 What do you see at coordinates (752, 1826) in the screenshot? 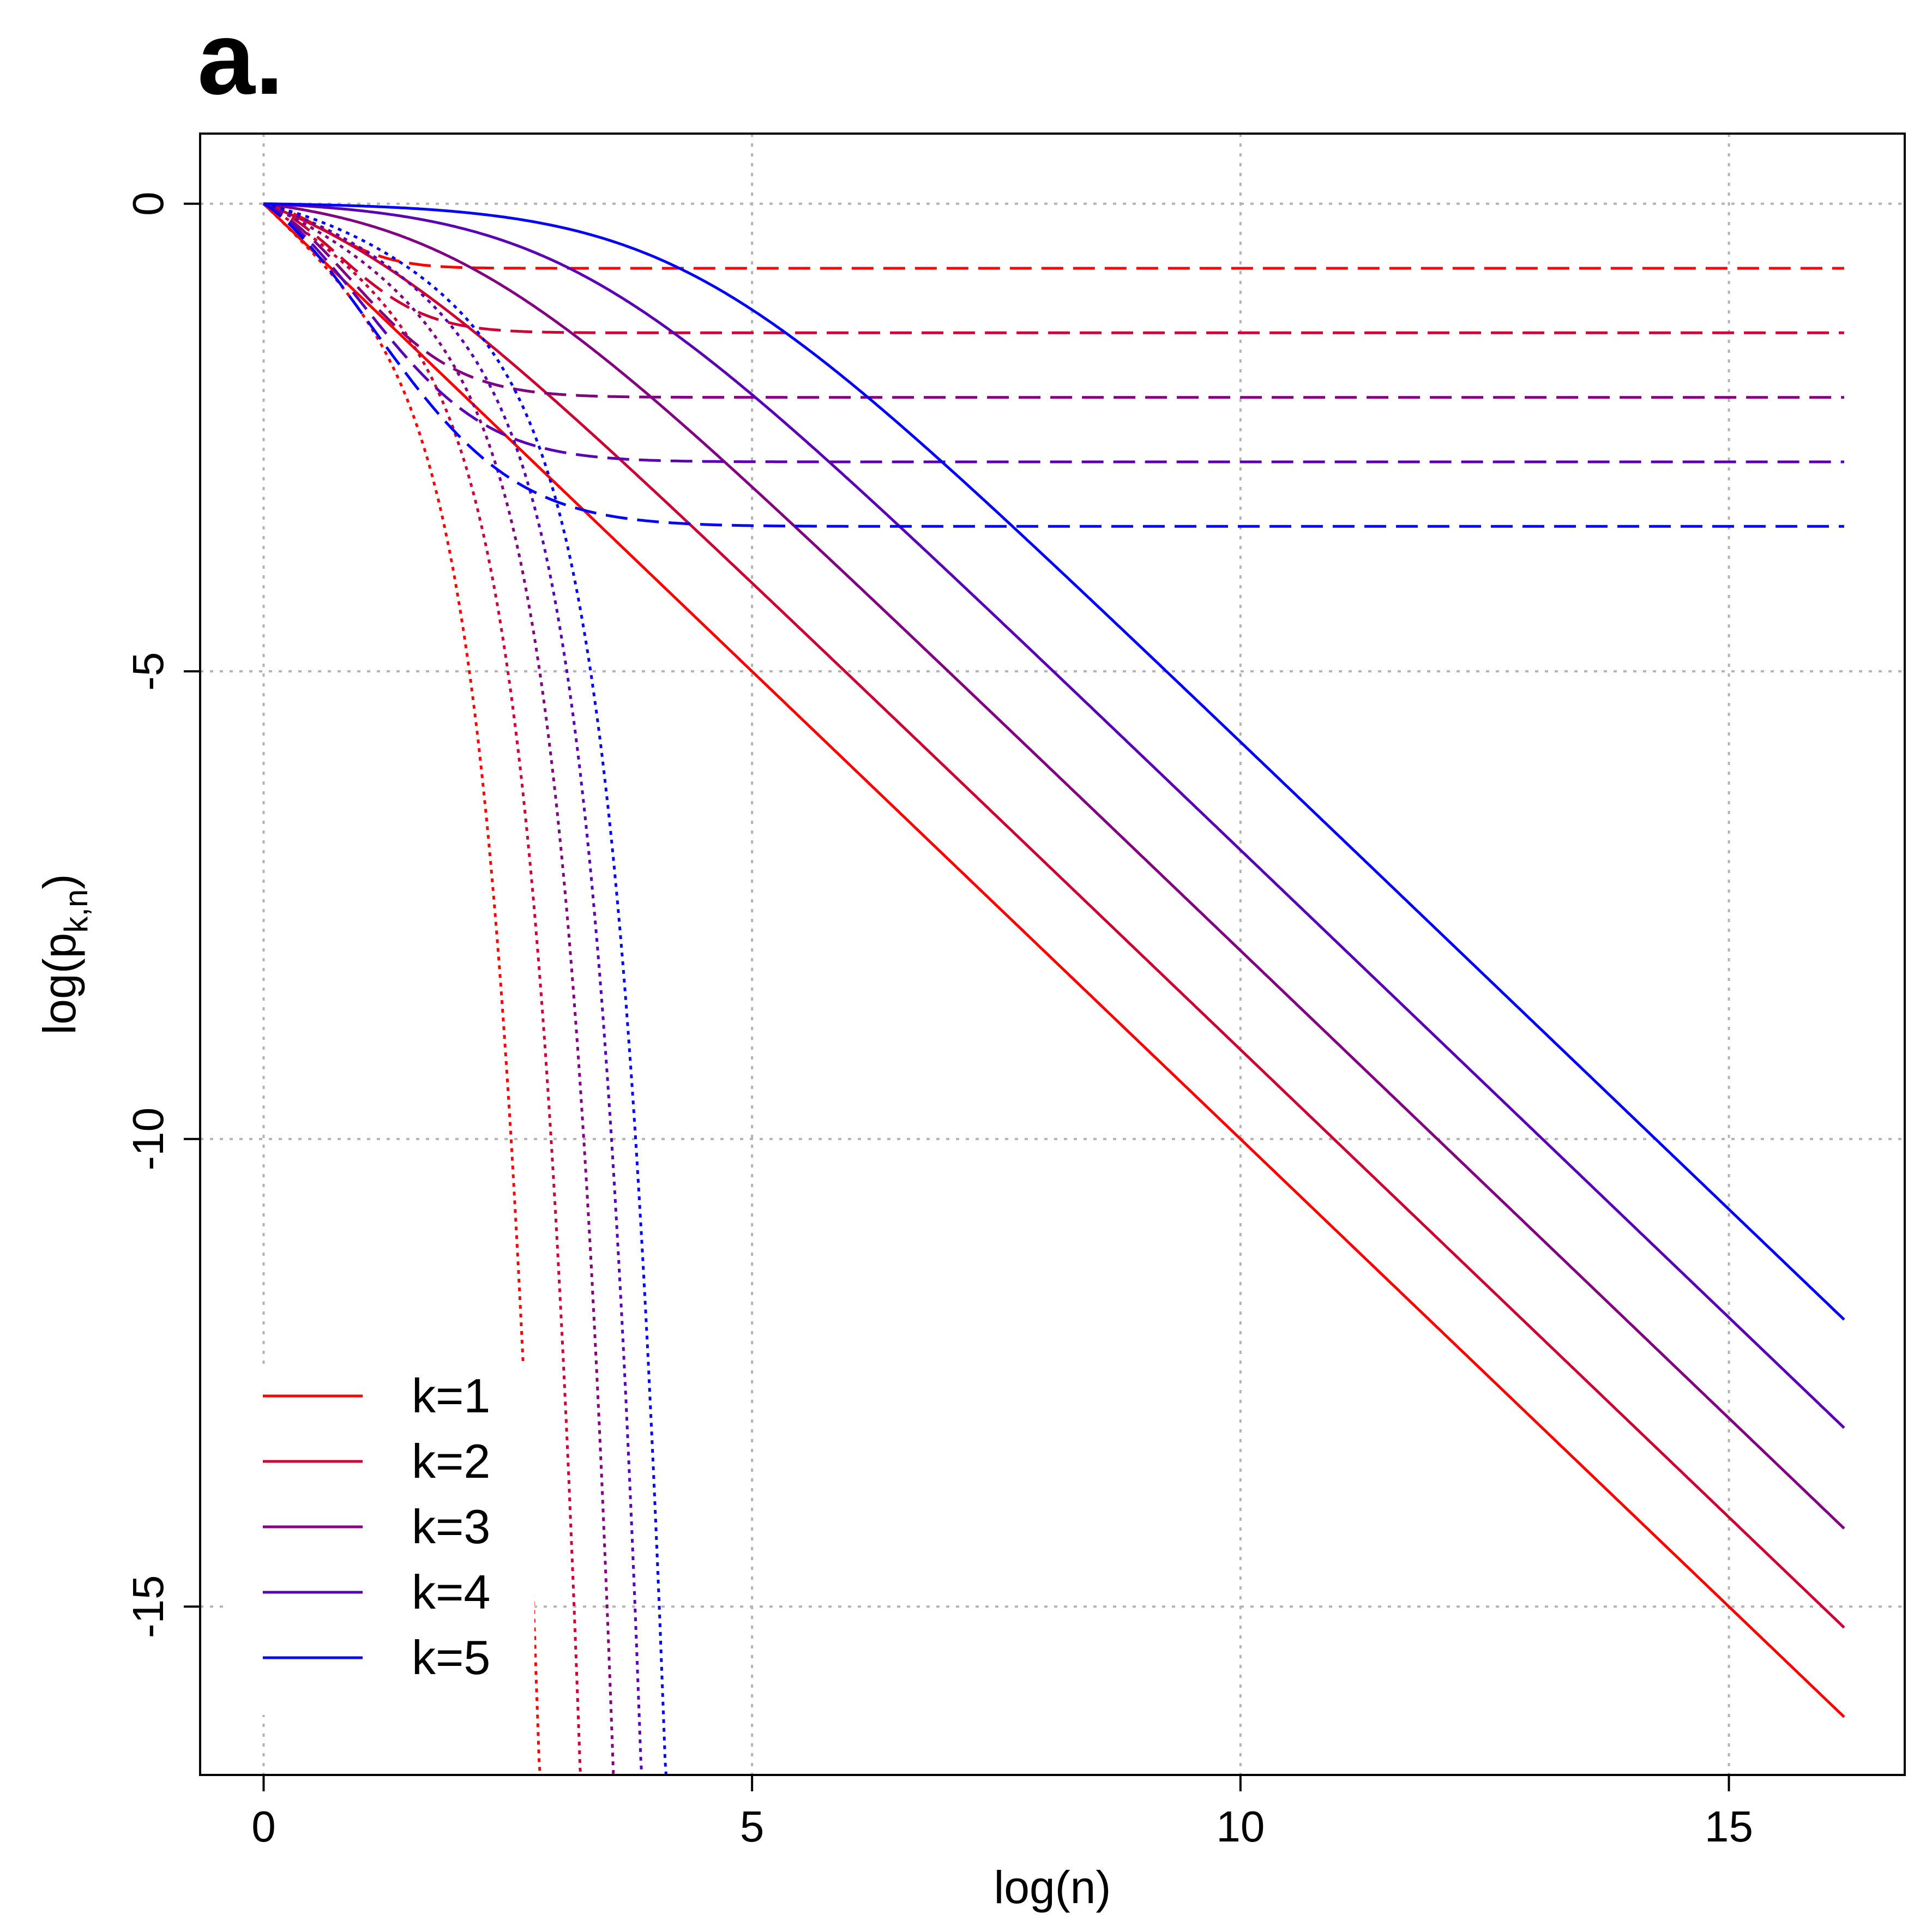
I see `x-tick-label-1: 5` at bounding box center [752, 1826].